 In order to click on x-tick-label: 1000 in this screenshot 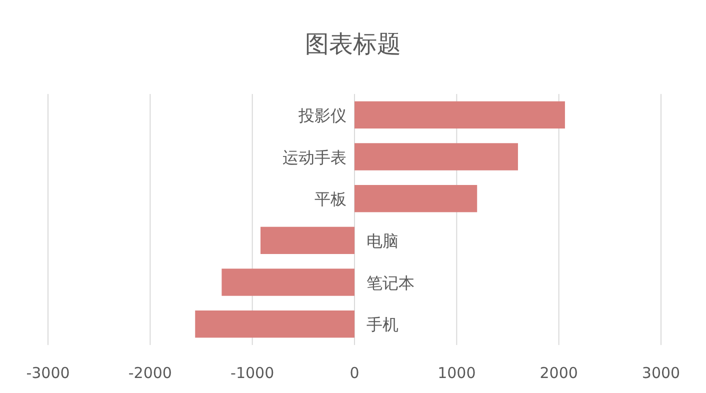, I will do `click(457, 373)`.